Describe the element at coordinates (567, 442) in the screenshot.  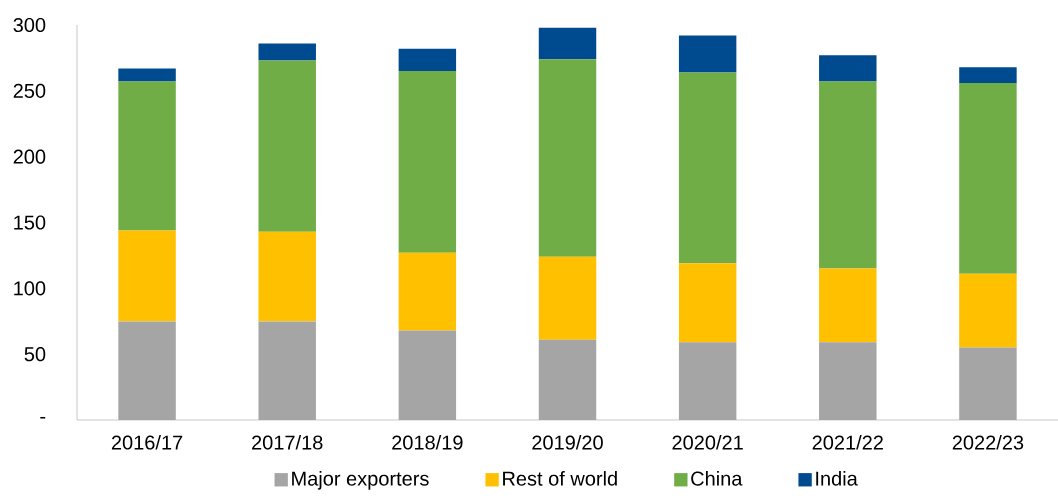
I see `x-tick-label: 2019/20` at that location.